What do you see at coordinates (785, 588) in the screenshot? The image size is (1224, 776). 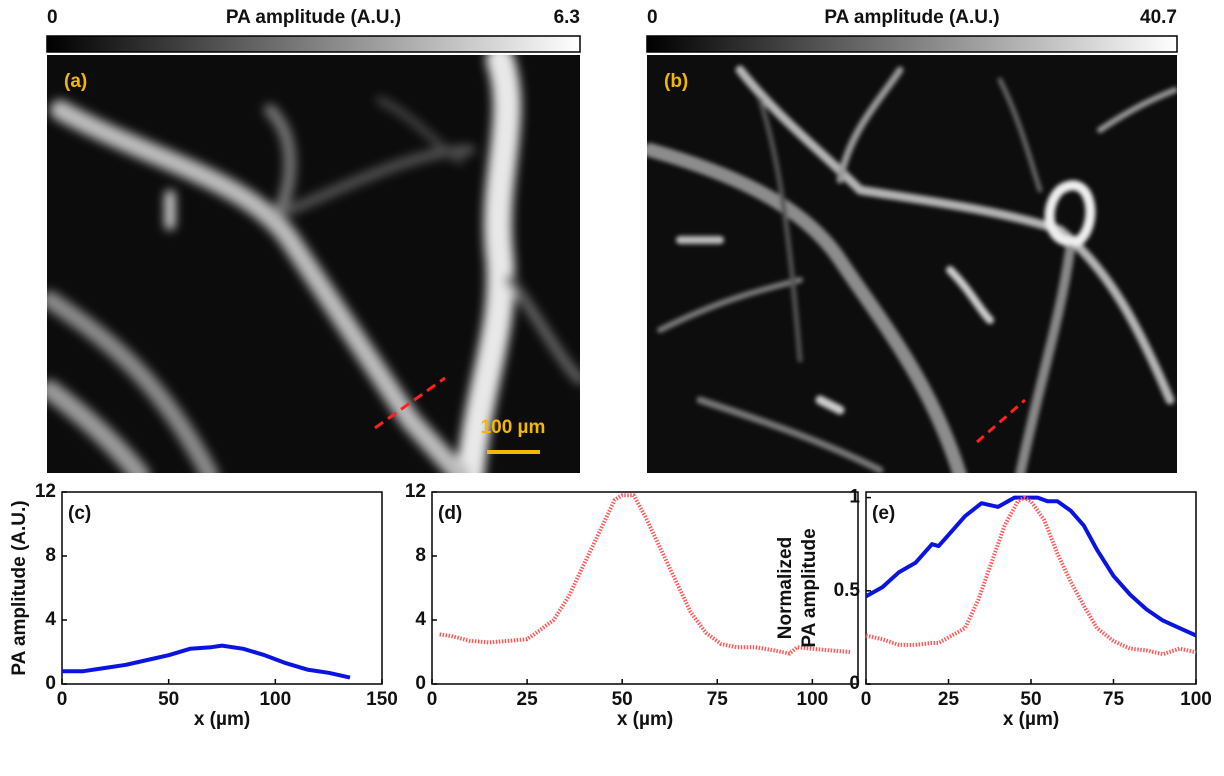 I see `y-axis-label: Normalized` at bounding box center [785, 588].